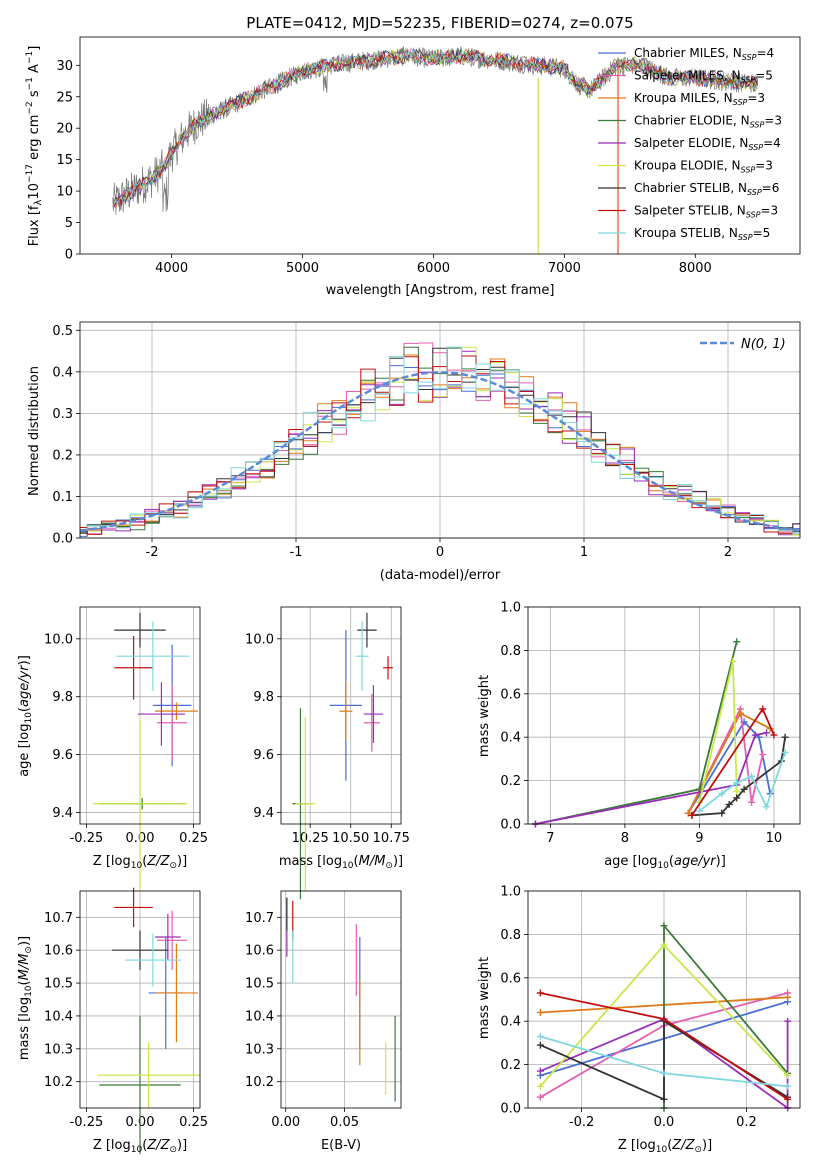 The height and width of the screenshot is (1170, 819). What do you see at coordinates (665, 862) in the screenshot?
I see `weight-age-xlabel: age [log10(age/yr)]` at bounding box center [665, 862].